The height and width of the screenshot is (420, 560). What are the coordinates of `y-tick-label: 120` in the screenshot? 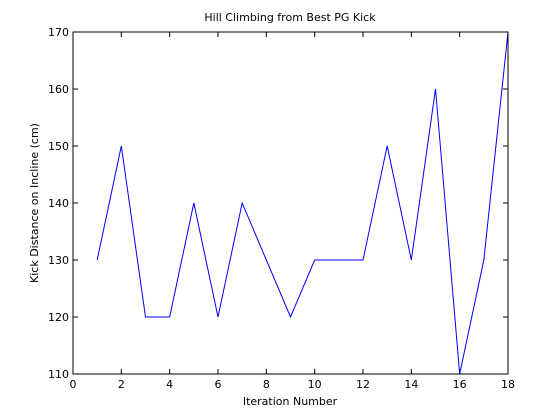 It's located at (58, 317).